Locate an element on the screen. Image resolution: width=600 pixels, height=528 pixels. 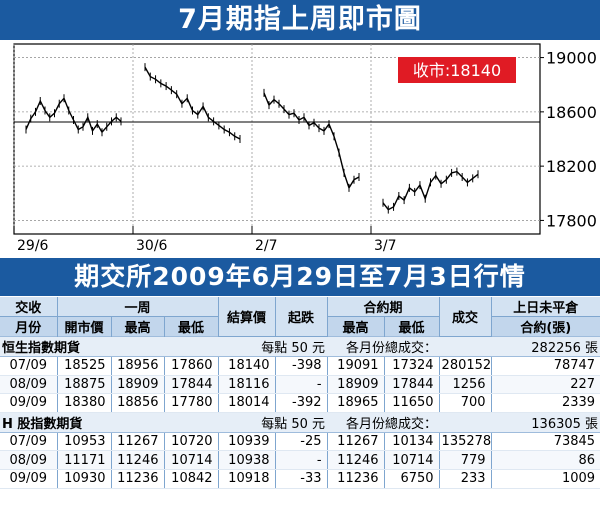
table-cell: 18380 is located at coordinates (84, 403).